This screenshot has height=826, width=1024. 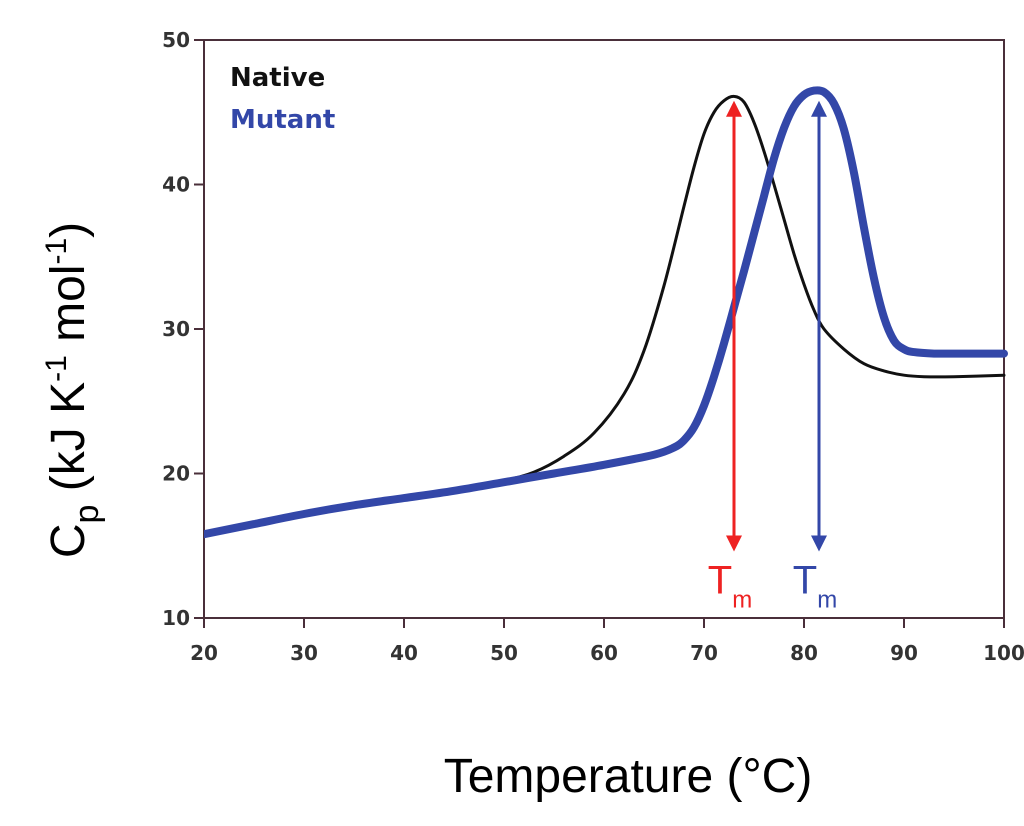 What do you see at coordinates (282, 120) in the screenshot?
I see `legend-entry-mutant: Mutant` at bounding box center [282, 120].